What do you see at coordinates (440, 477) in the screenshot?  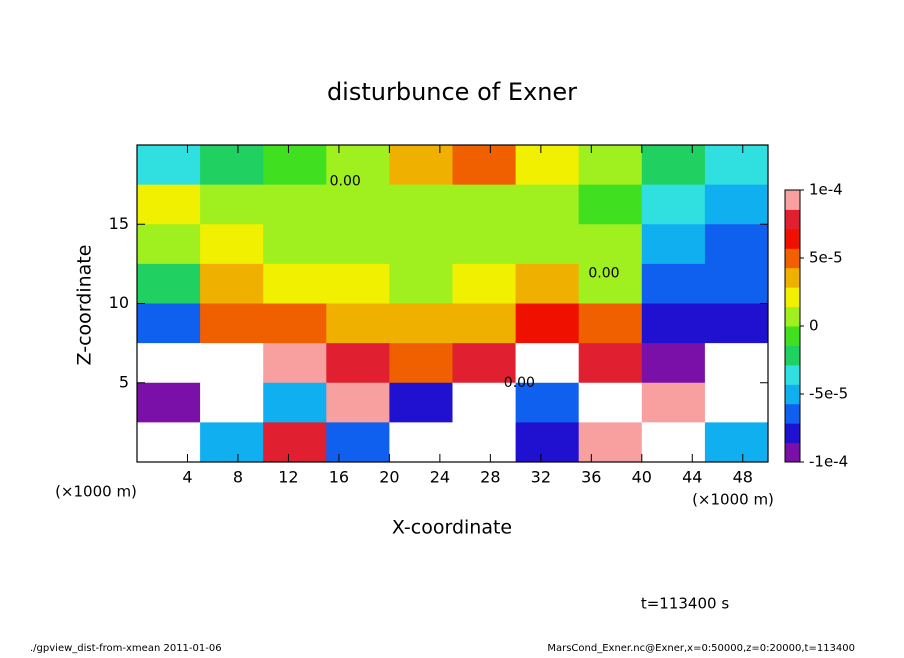 I see `x-tick-label: 24` at bounding box center [440, 477].